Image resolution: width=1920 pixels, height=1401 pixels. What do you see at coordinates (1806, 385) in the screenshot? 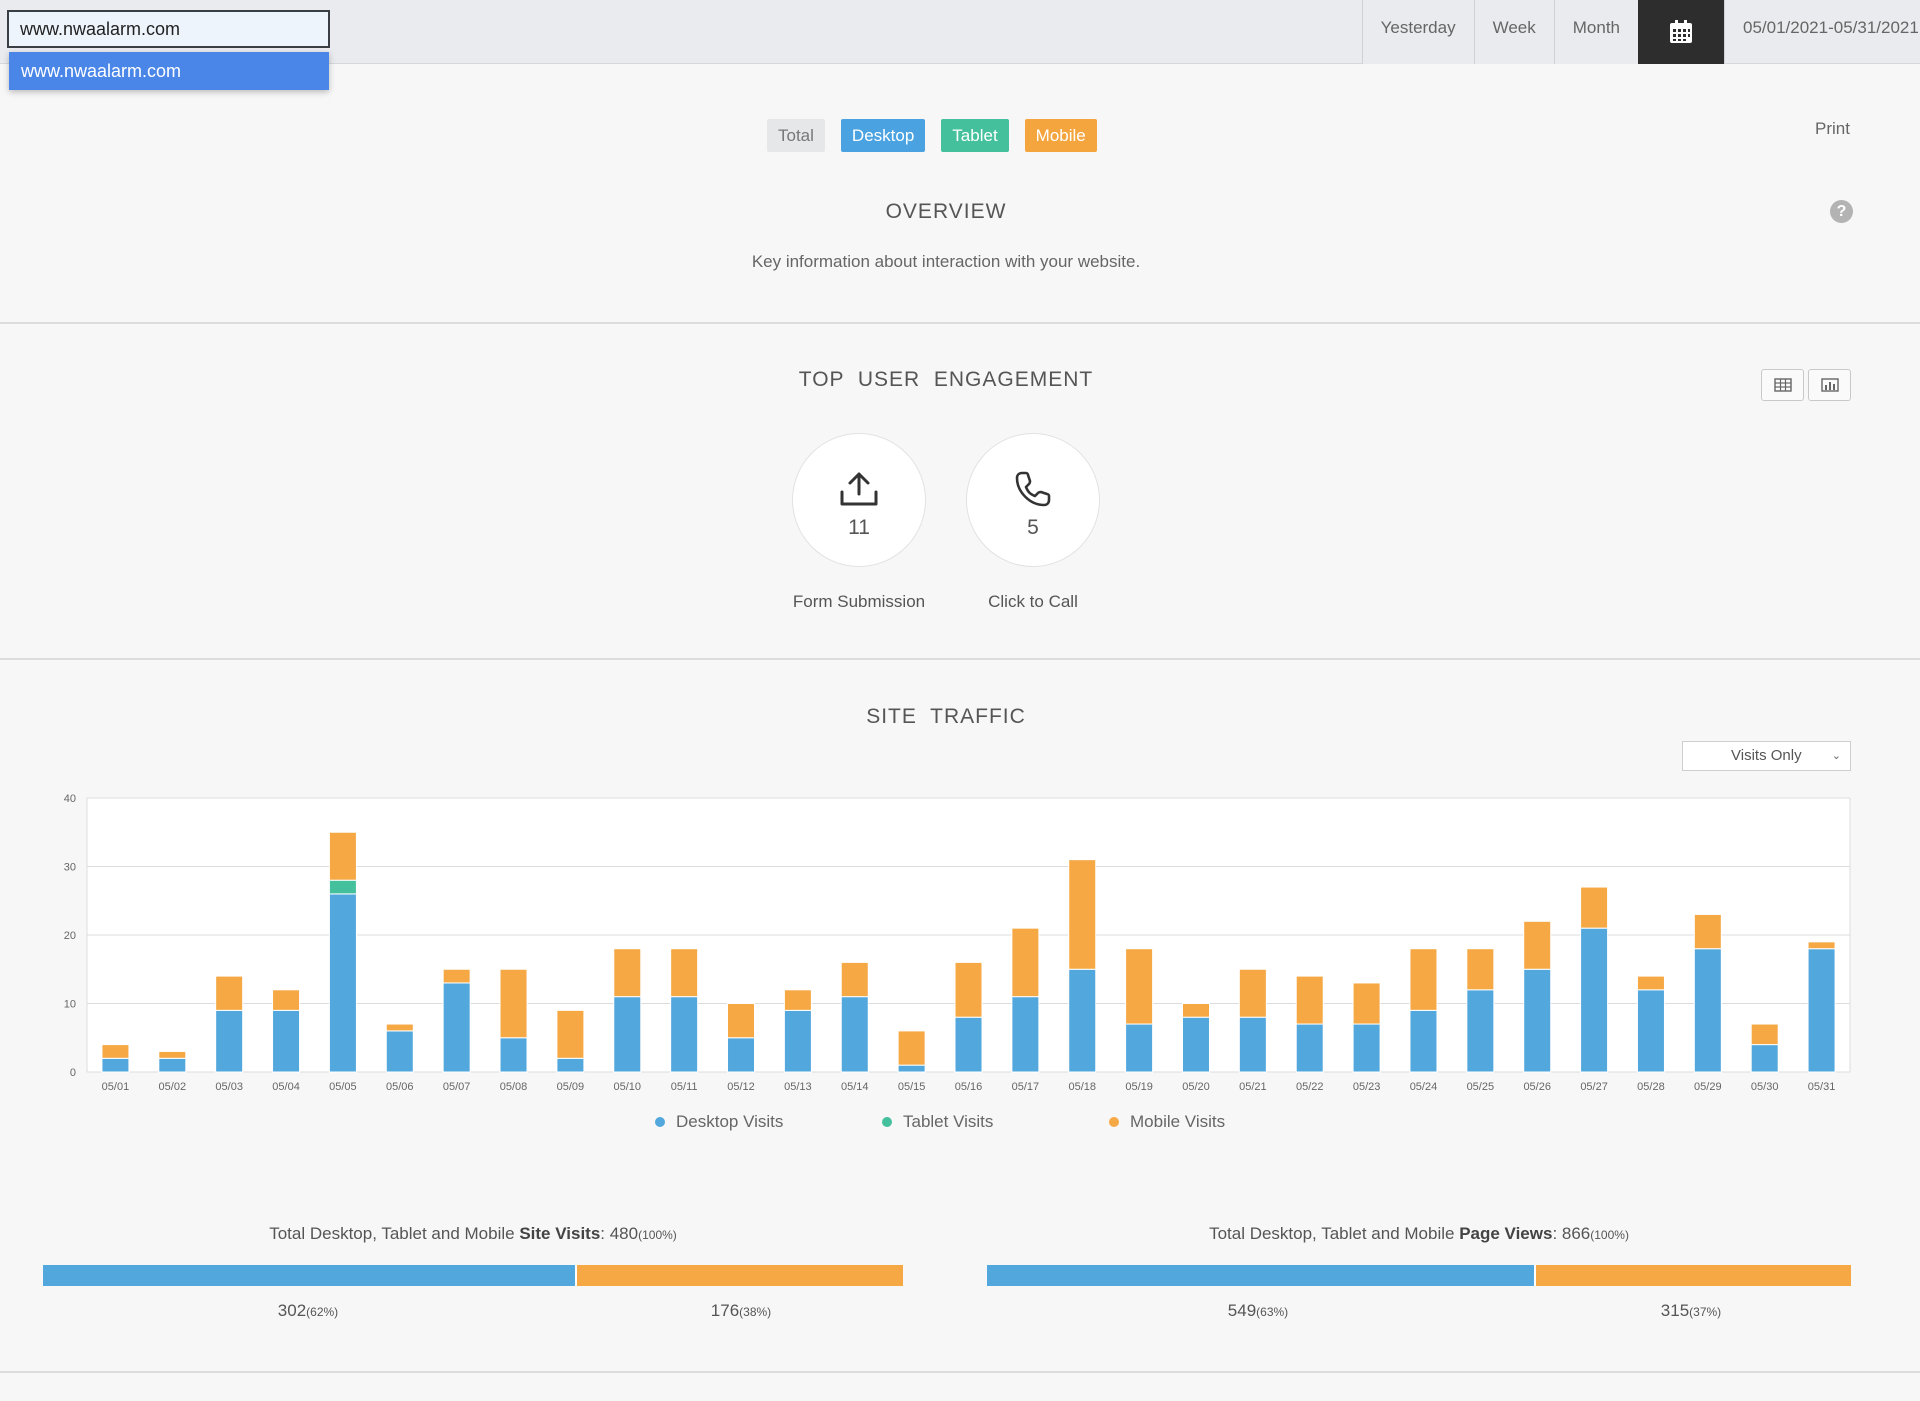
I see `view-toggle` at bounding box center [1806, 385].